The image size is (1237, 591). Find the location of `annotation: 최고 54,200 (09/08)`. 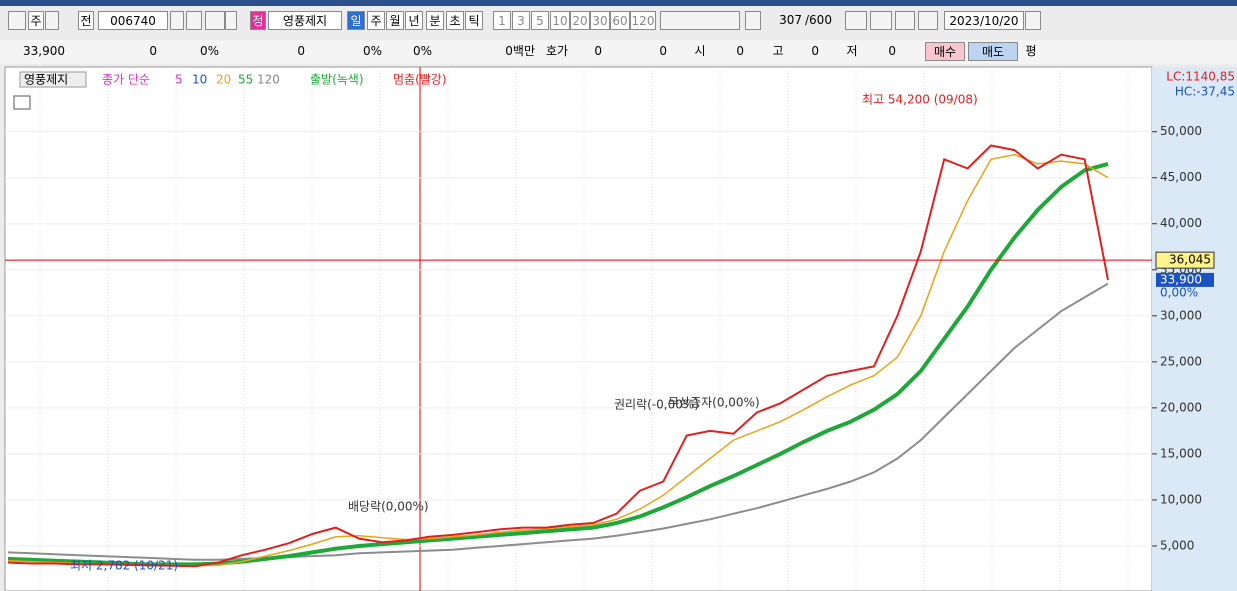

annotation: 최고 54,200 (09/08) is located at coordinates (920, 100).